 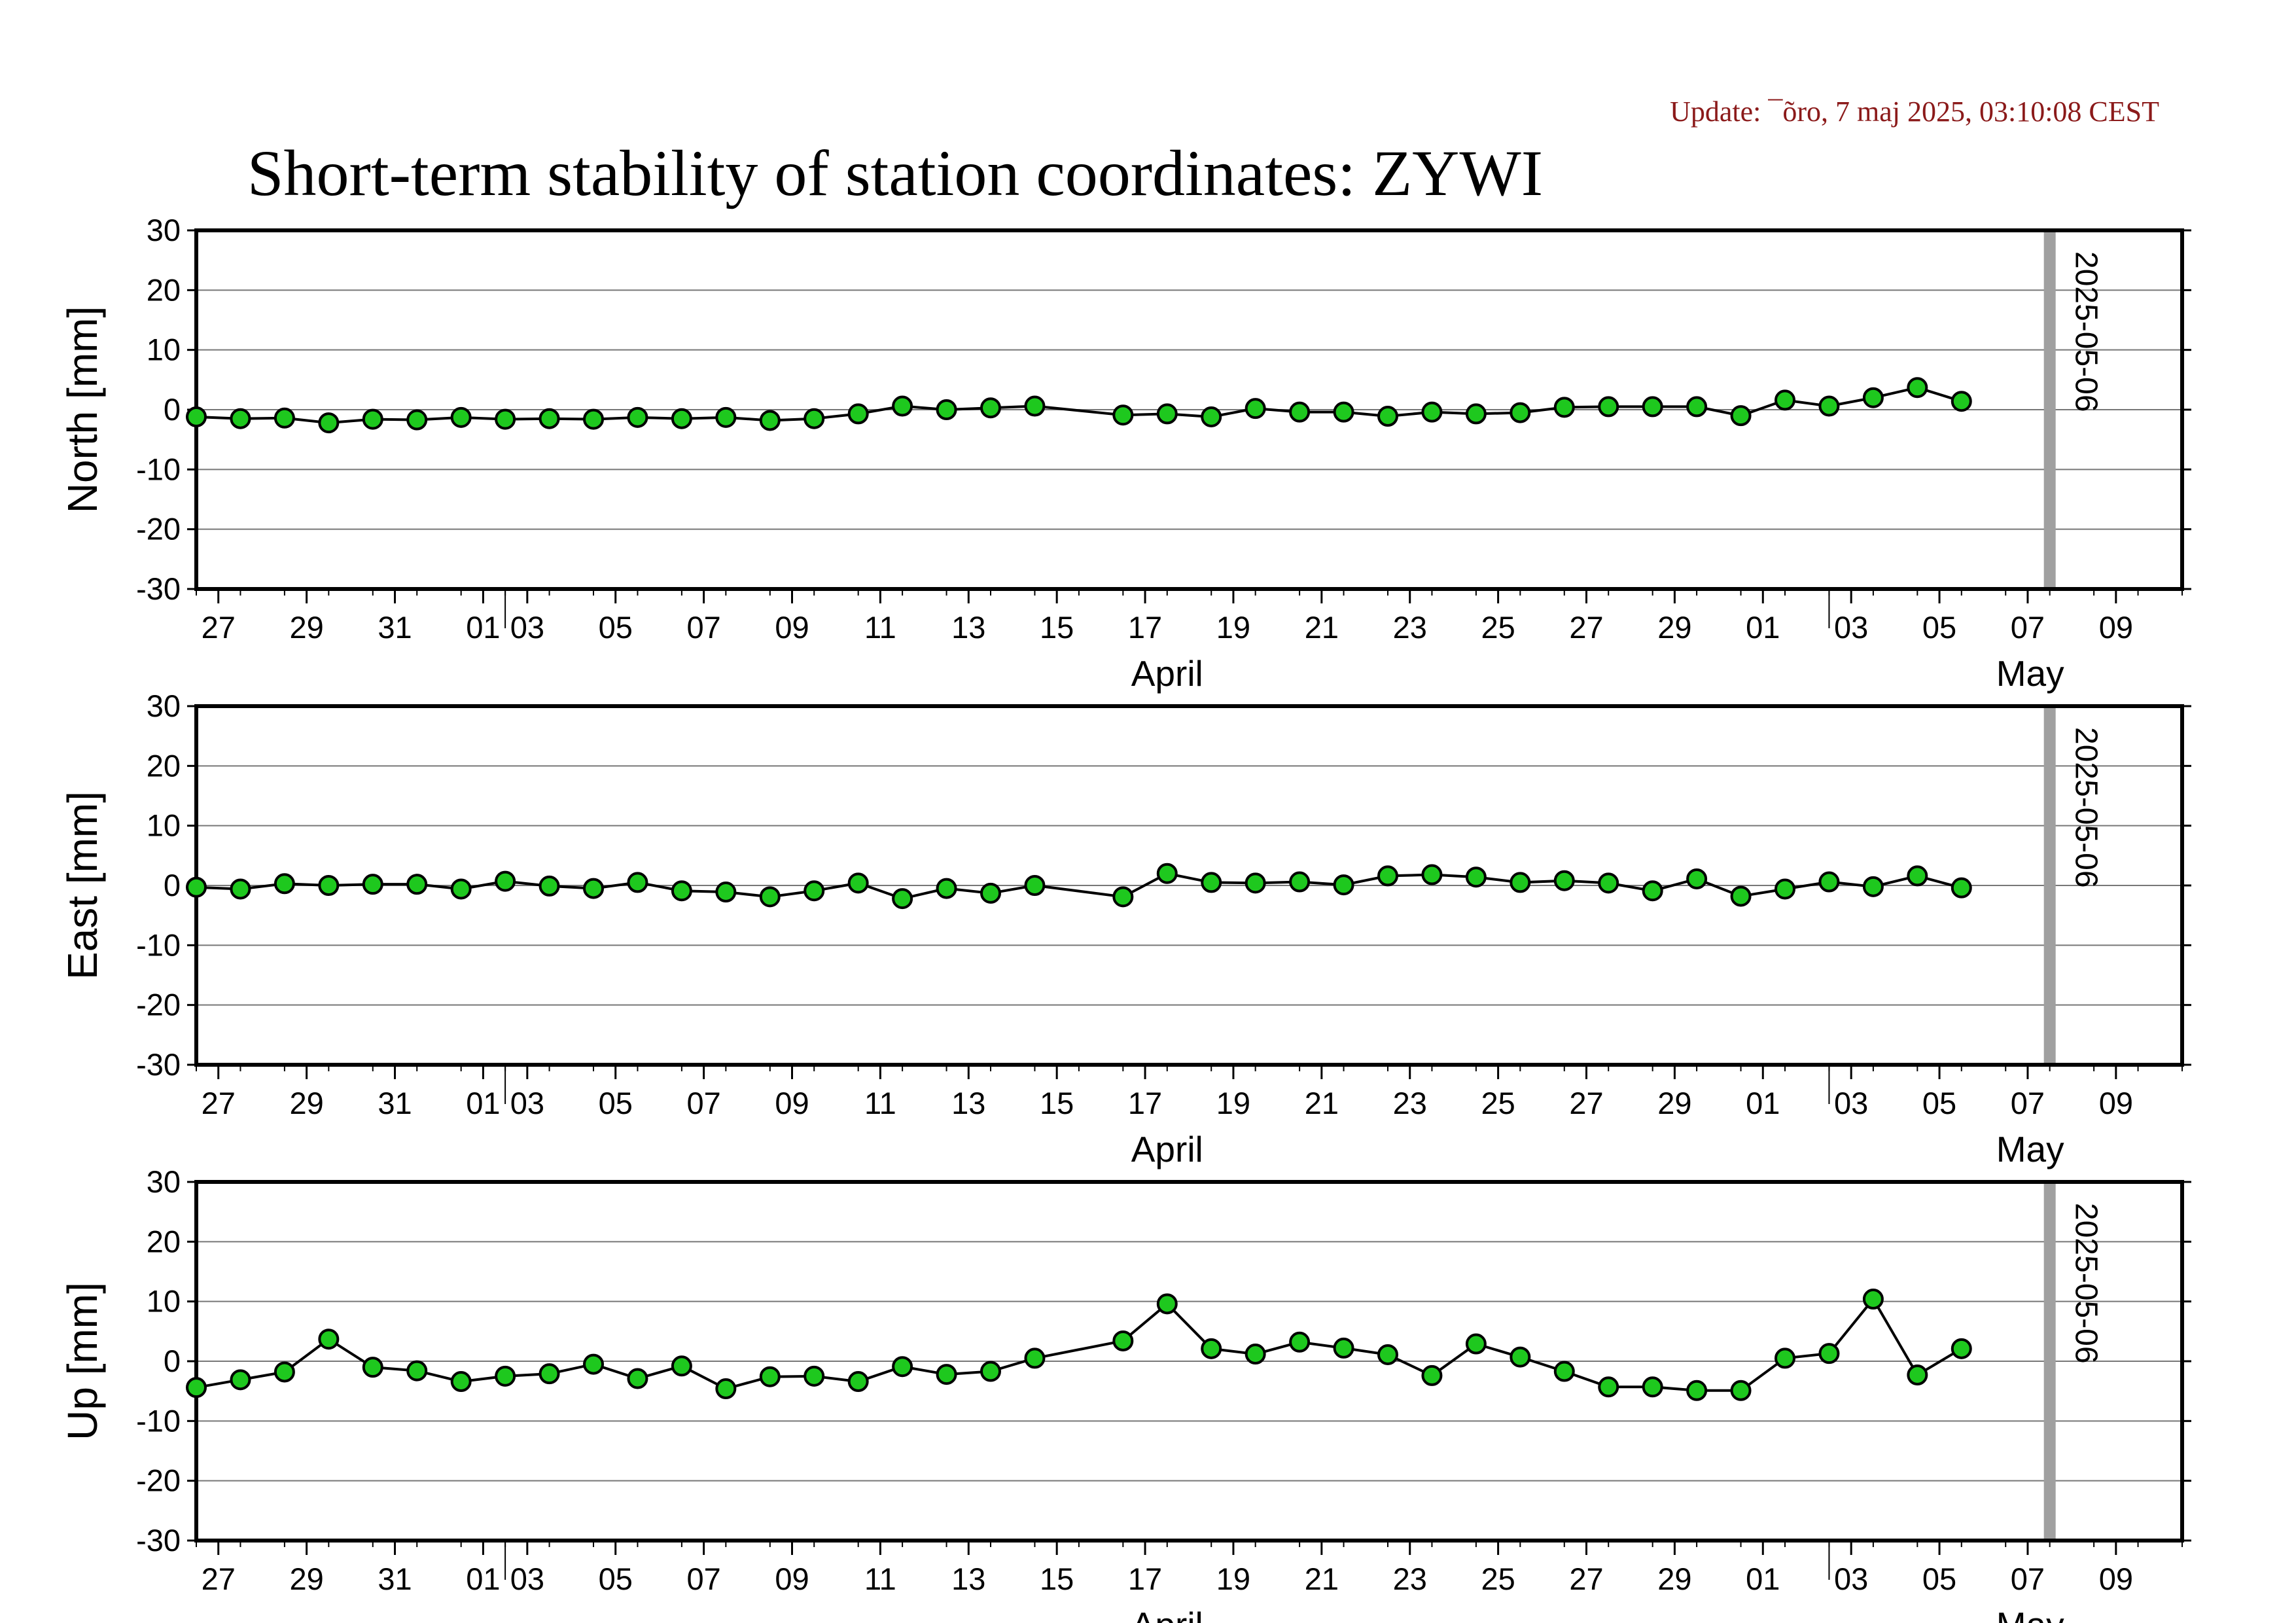 What do you see at coordinates (1763, 627) in the screenshot?
I see `x-tick-label: 01` at bounding box center [1763, 627].